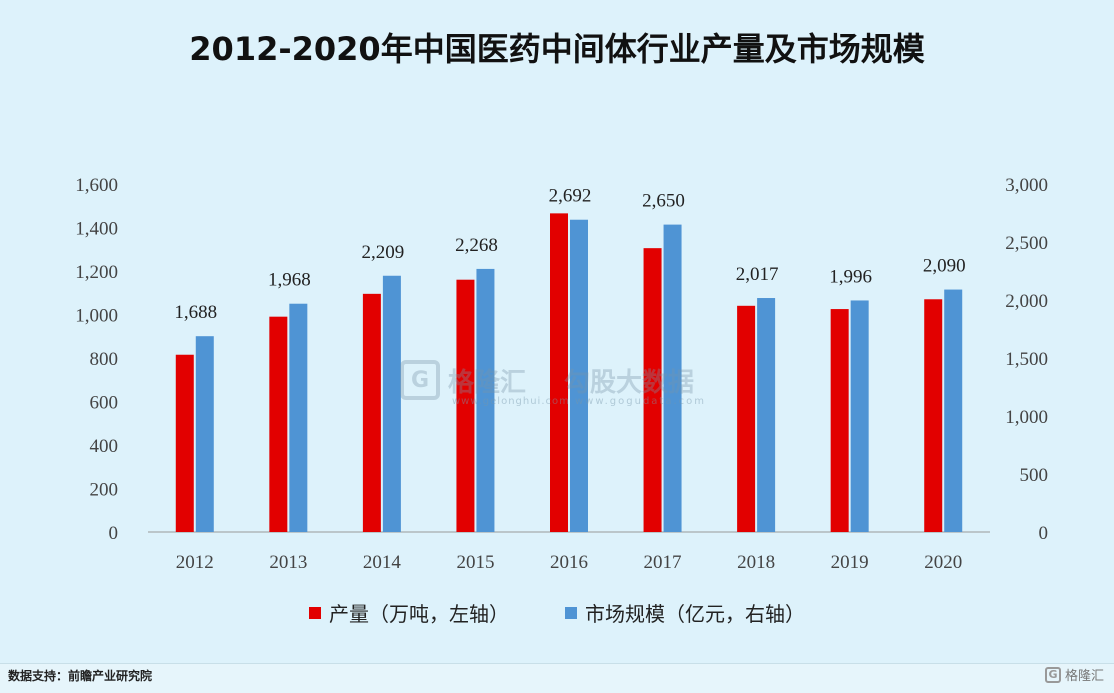  Describe the element at coordinates (1044, 533) in the screenshot. I see `right-axis-tick-label: 0` at that location.